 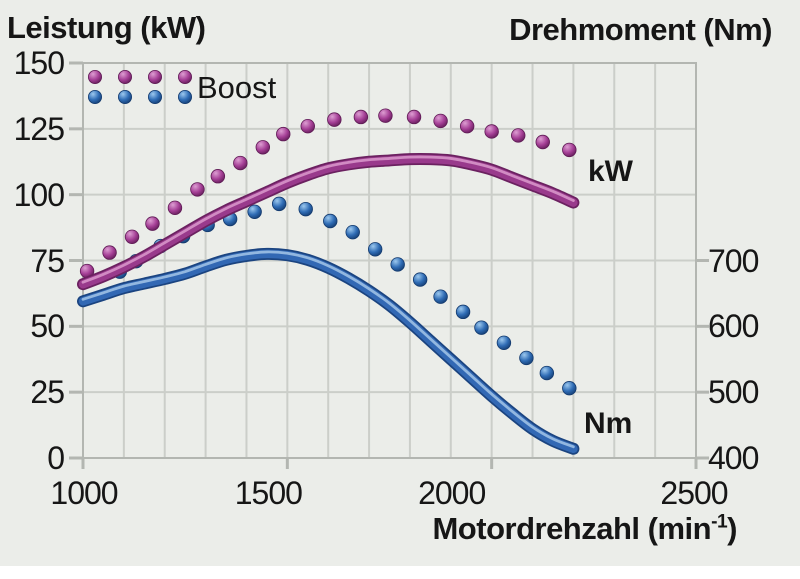 What do you see at coordinates (608, 423) in the screenshot?
I see `torque-curve-label: Nm` at bounding box center [608, 423].